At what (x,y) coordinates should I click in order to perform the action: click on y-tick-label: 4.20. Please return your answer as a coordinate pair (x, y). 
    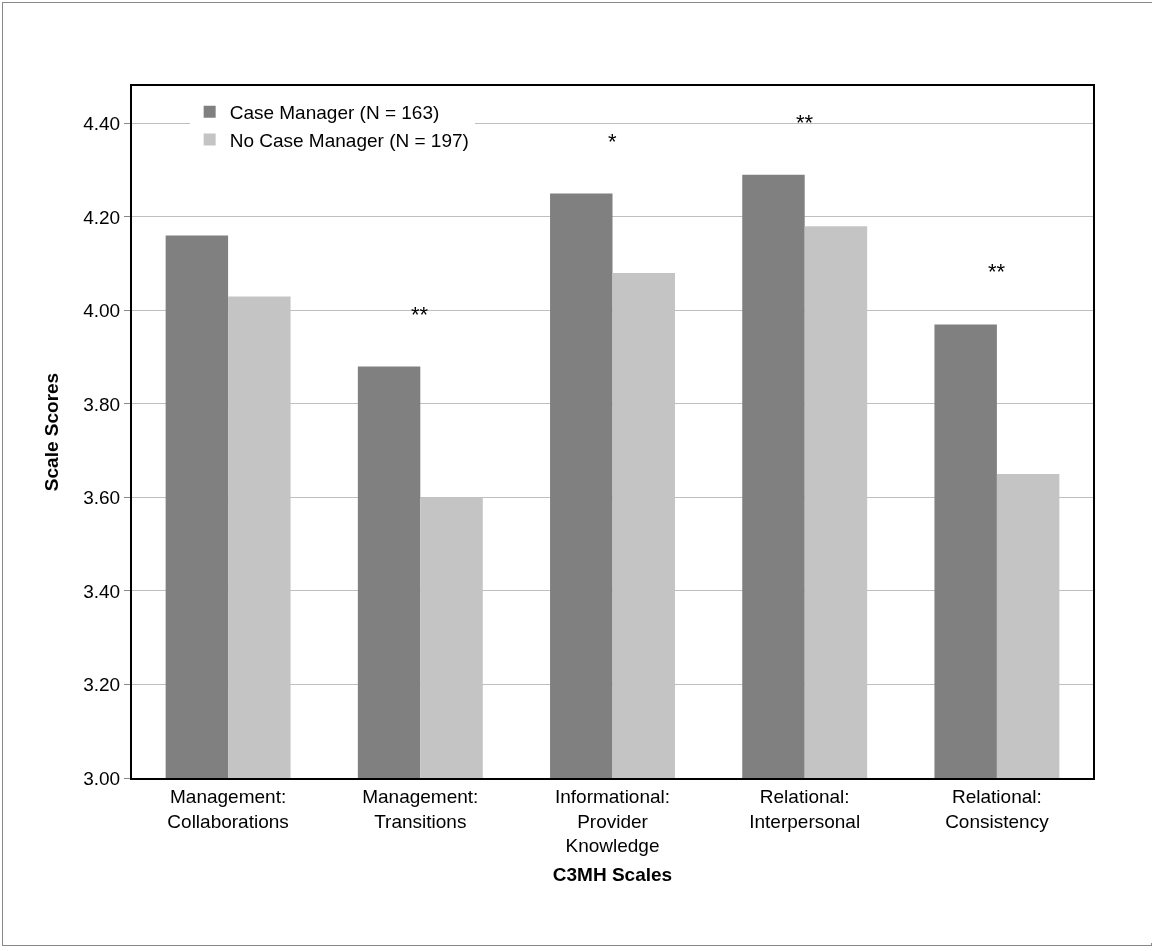
    Looking at the image, I should click on (102, 217).